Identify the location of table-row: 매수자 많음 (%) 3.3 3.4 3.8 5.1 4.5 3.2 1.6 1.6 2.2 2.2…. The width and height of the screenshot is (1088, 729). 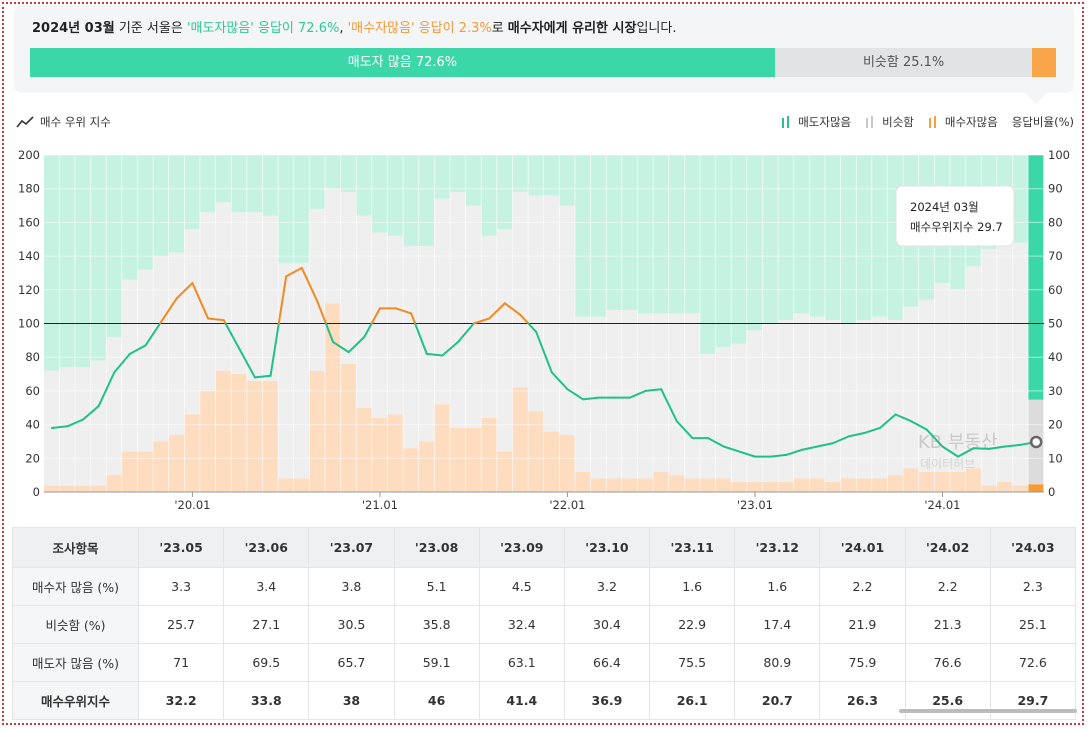
(544, 586).